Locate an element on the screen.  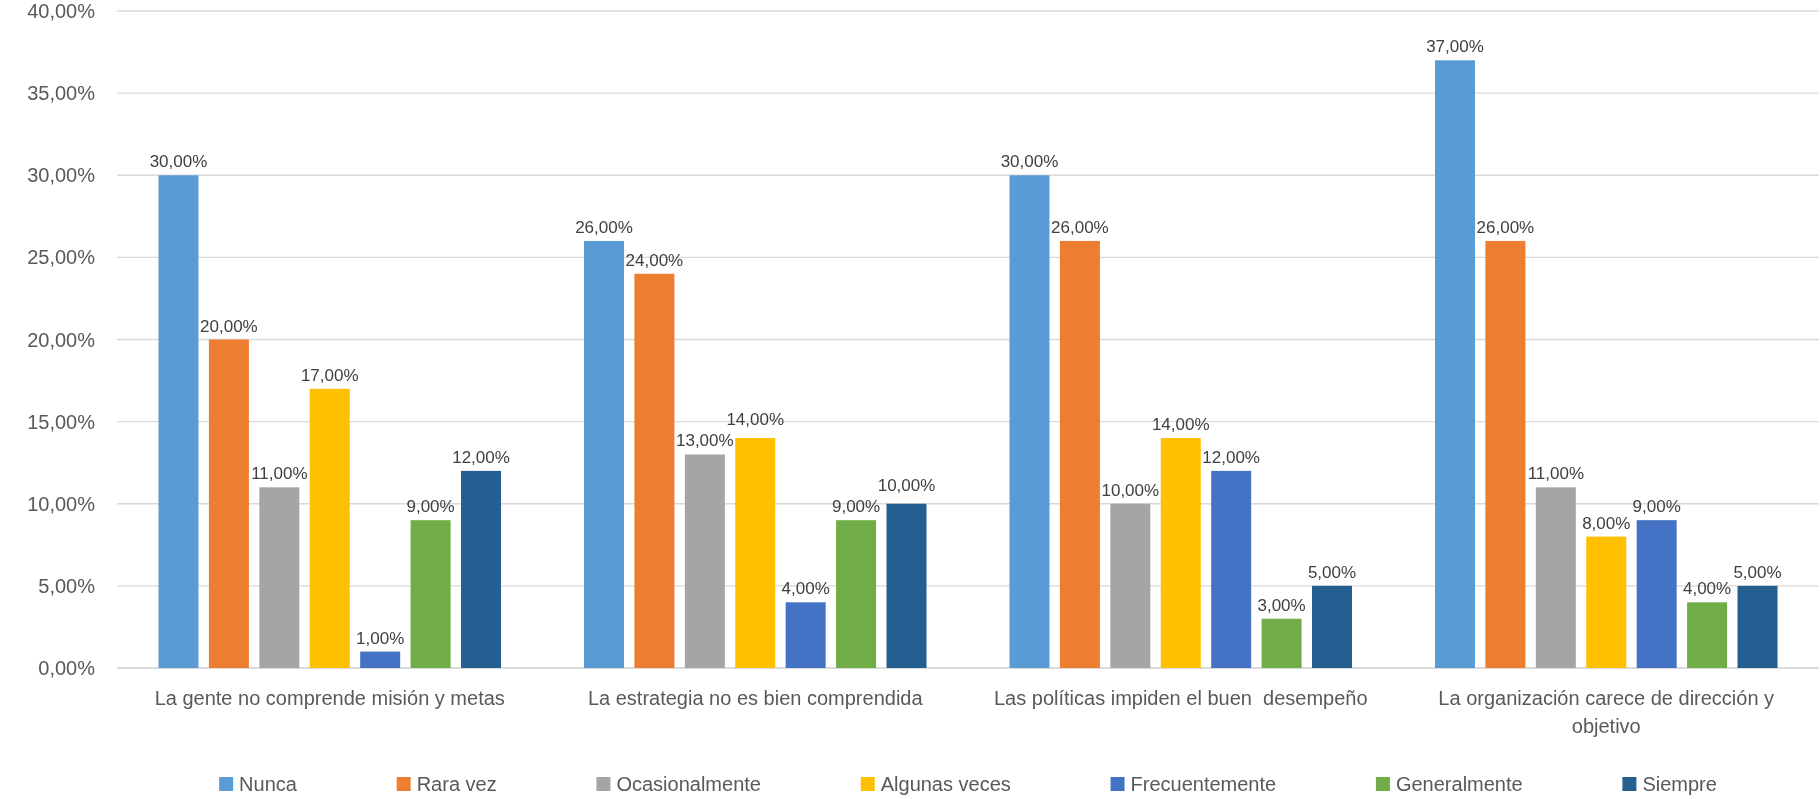
y-tick-label: 0,00% is located at coordinates (67, 668).